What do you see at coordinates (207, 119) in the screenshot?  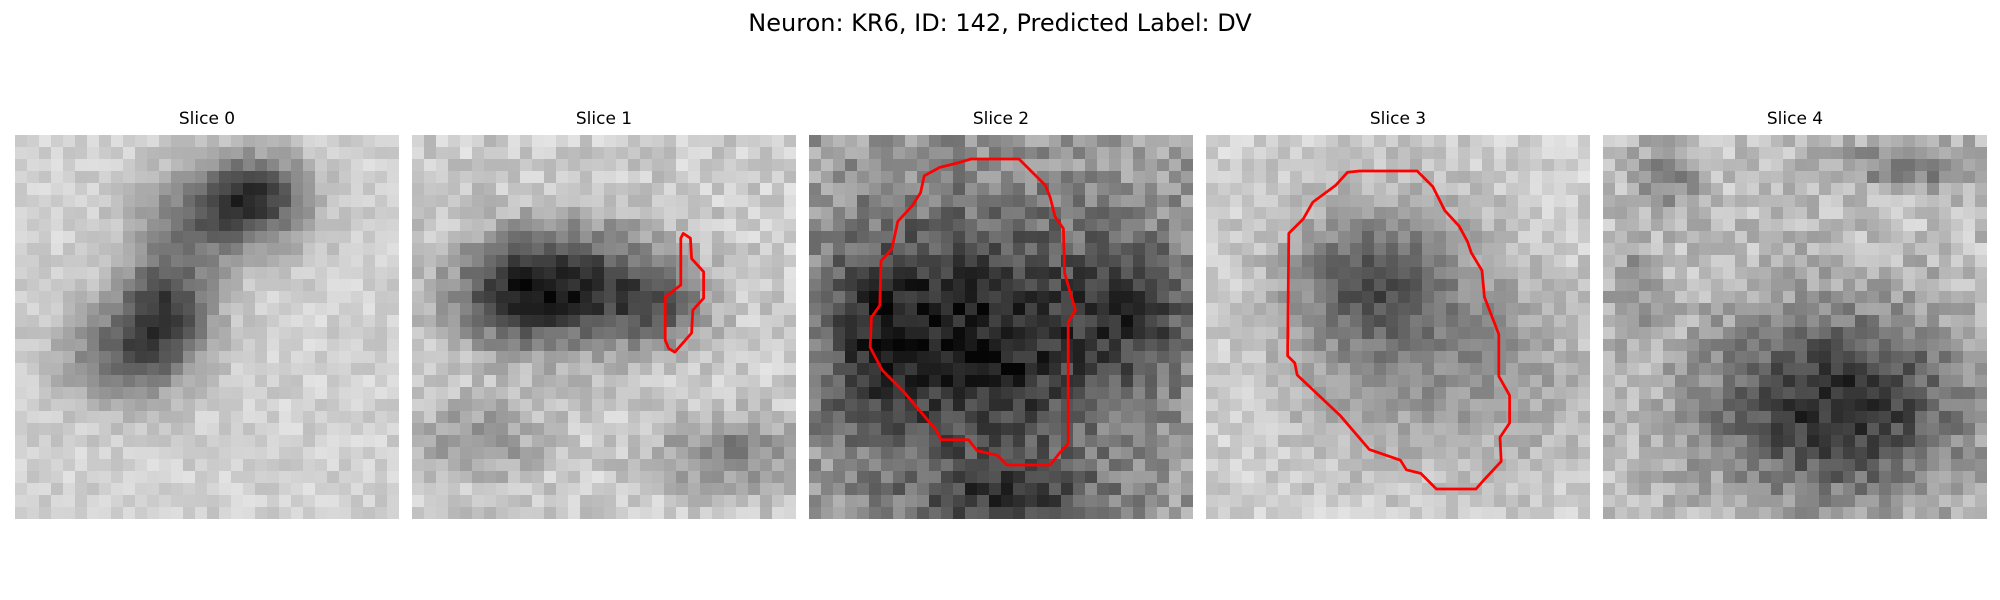 I see `slice-title-0: Slice 0` at bounding box center [207, 119].